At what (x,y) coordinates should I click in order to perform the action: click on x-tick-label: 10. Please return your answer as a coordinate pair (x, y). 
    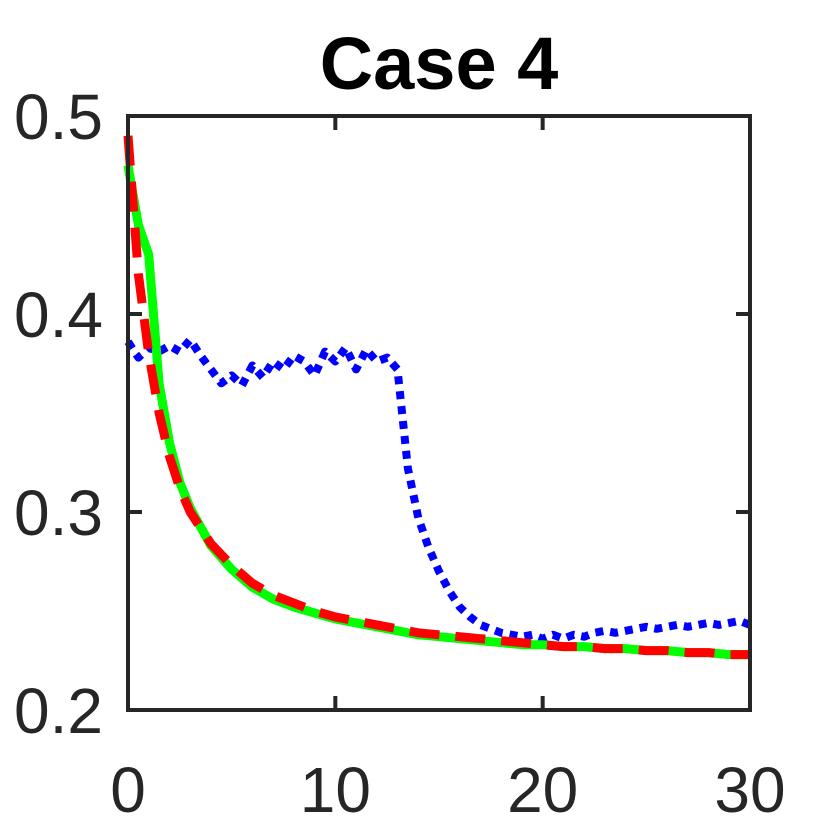
    Looking at the image, I should click on (335, 790).